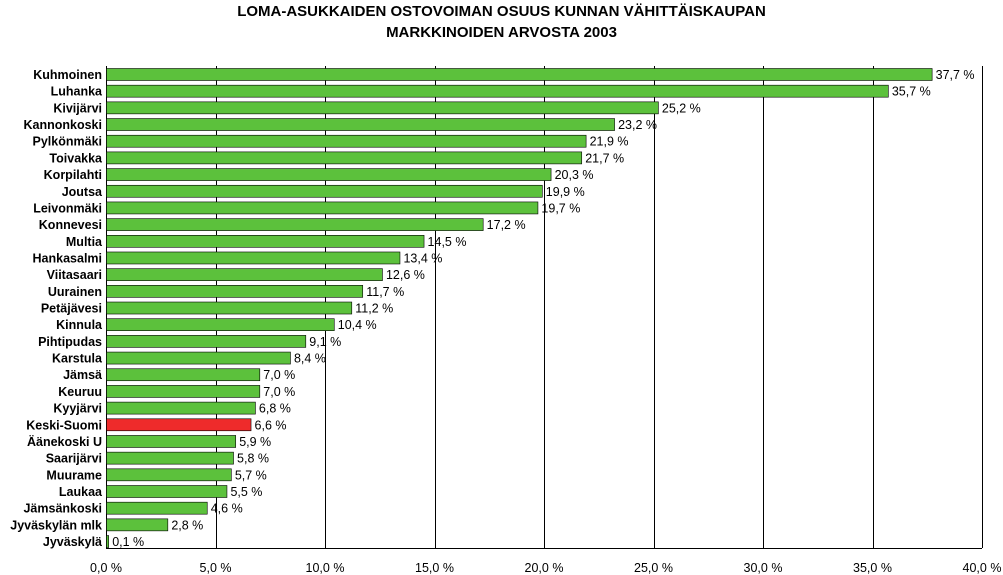  I want to click on category-label: Karstula, so click(77, 359).